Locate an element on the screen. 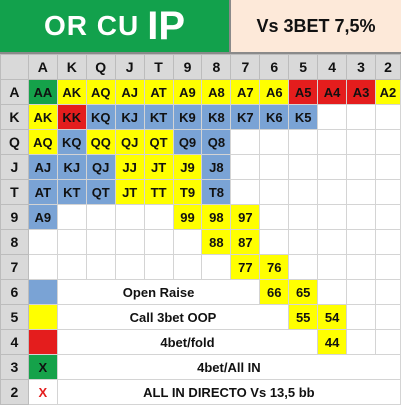 The image size is (401, 420). hand-cell: K6 is located at coordinates (274, 117).